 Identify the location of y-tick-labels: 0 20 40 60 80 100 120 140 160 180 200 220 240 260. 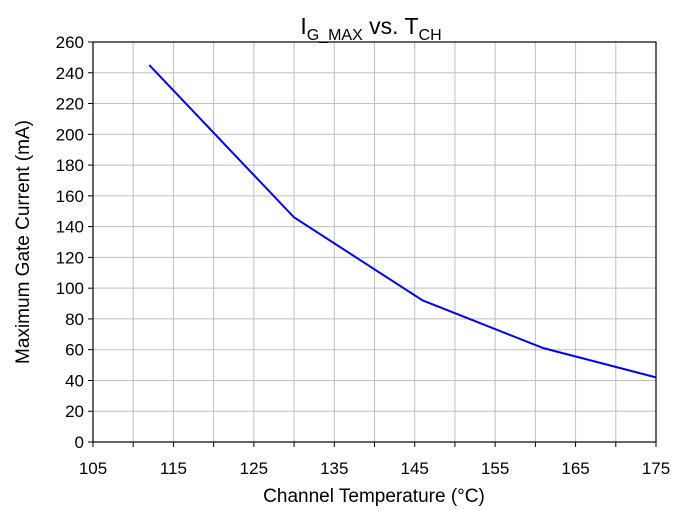
(70, 242).